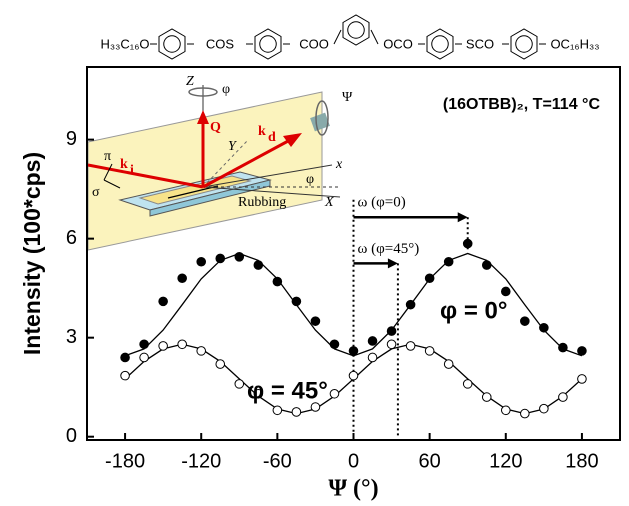 This screenshot has height=506, width=629. What do you see at coordinates (389, 249) in the screenshot?
I see `omega-label: ω (φ=45°)` at bounding box center [389, 249].